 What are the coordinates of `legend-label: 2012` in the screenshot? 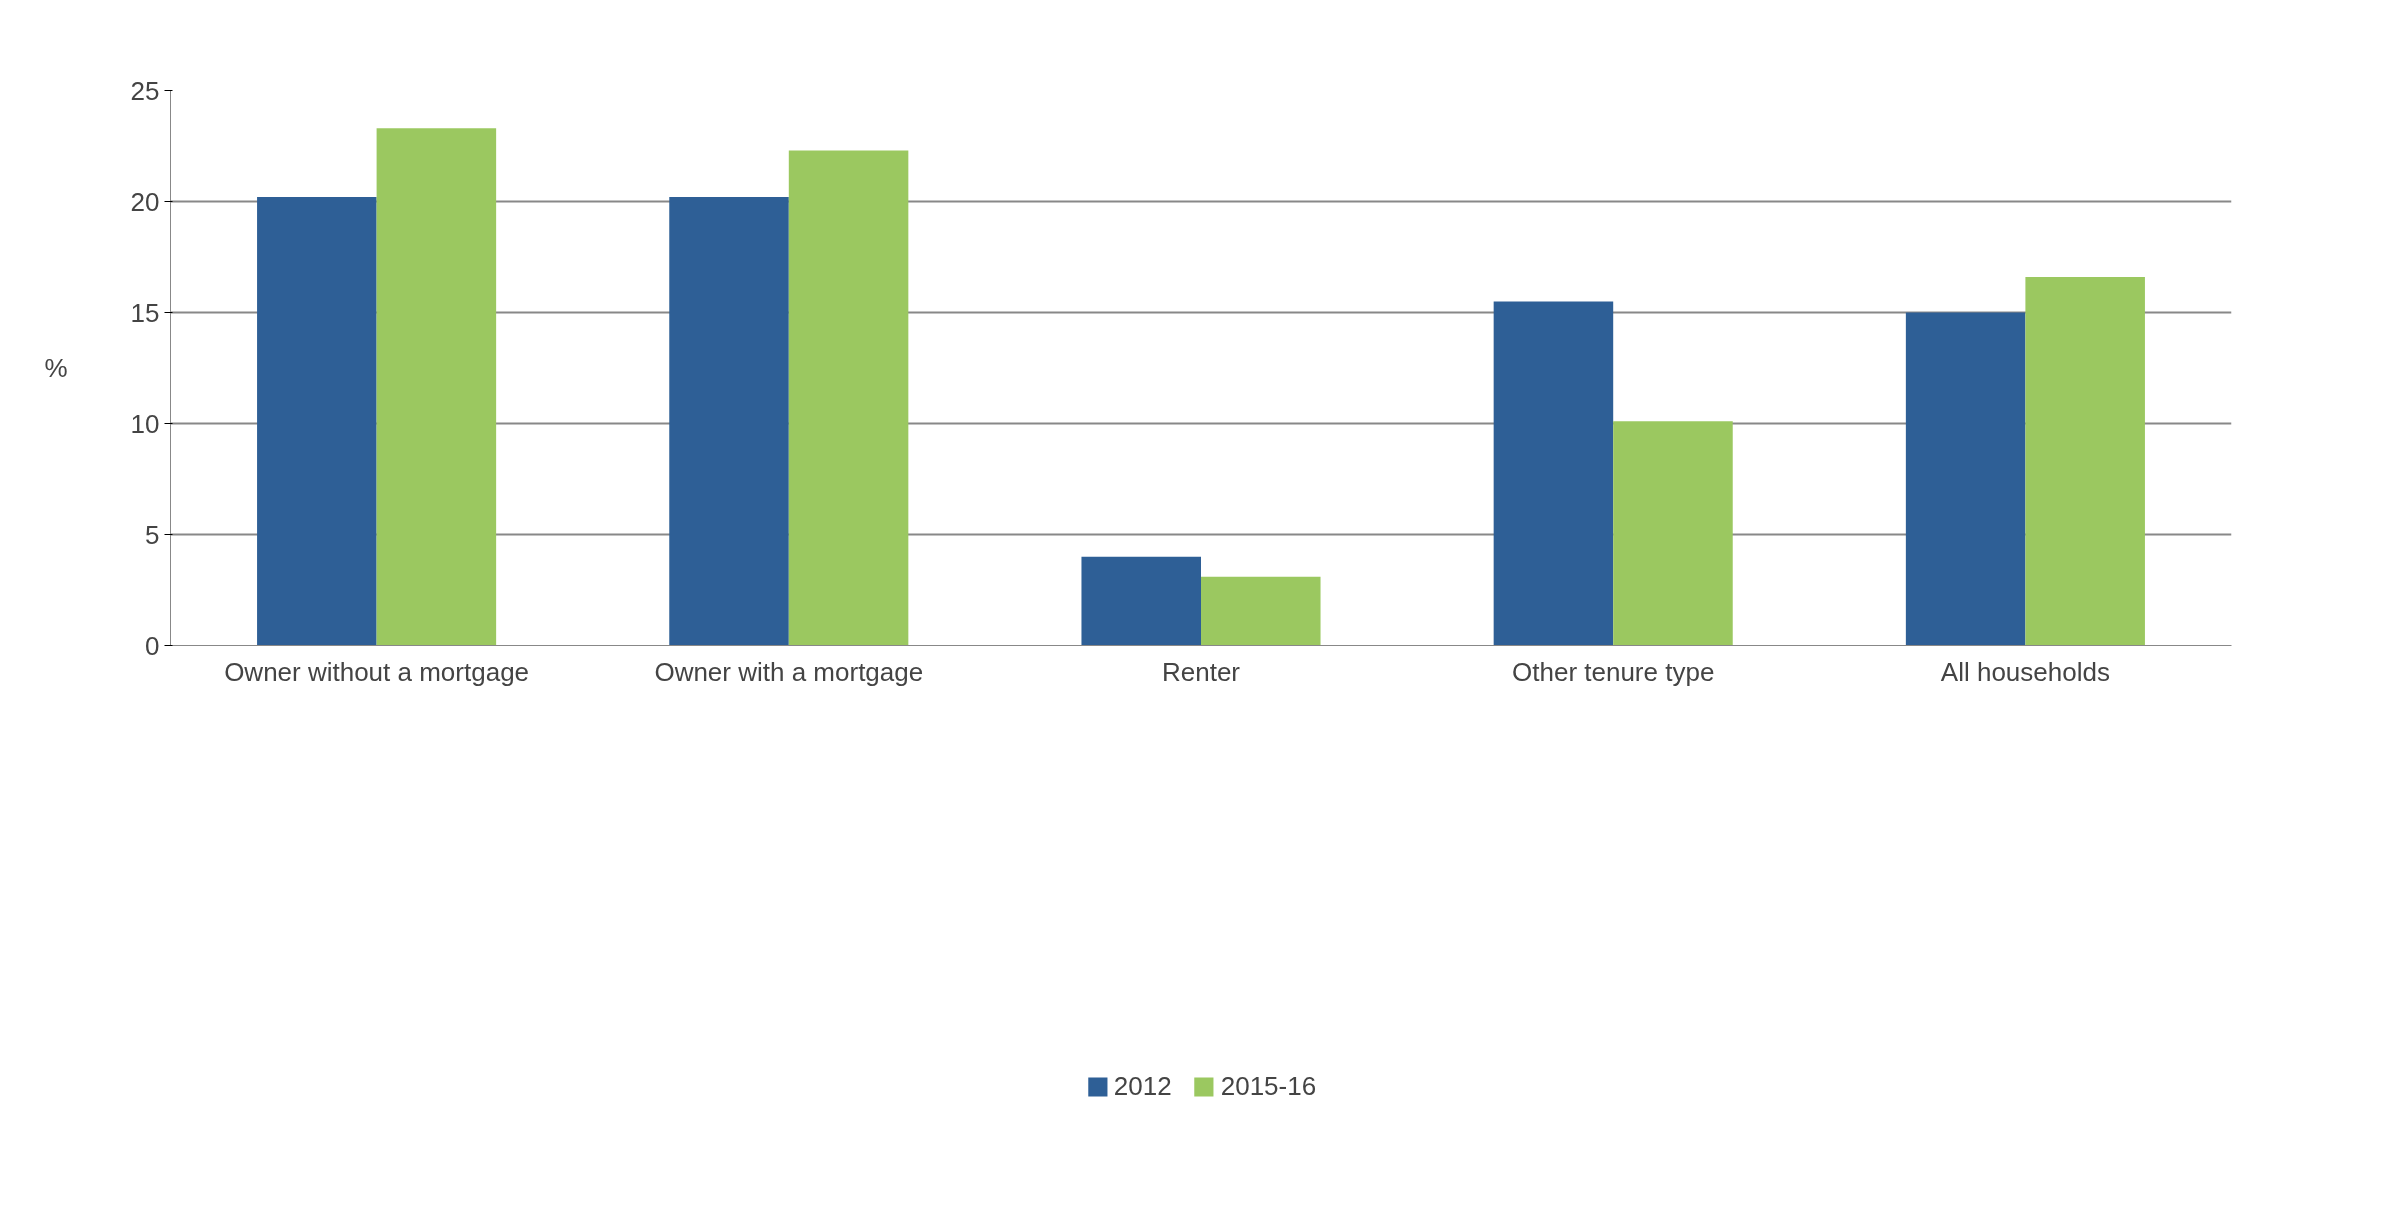 It's located at (1142, 1086).